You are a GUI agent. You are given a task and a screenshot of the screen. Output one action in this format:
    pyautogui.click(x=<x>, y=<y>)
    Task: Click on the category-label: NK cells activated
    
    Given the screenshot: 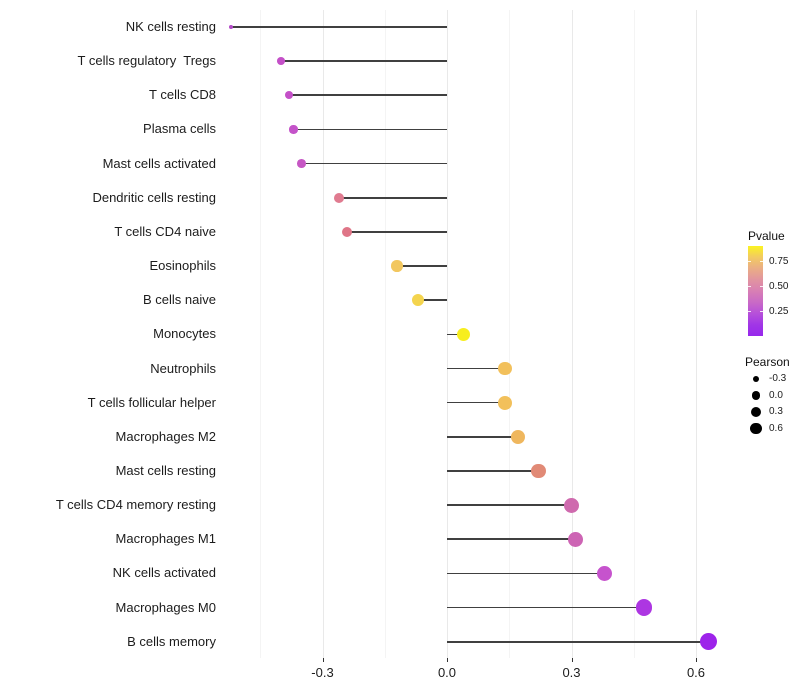 What is the action you would take?
    pyautogui.click(x=164, y=573)
    